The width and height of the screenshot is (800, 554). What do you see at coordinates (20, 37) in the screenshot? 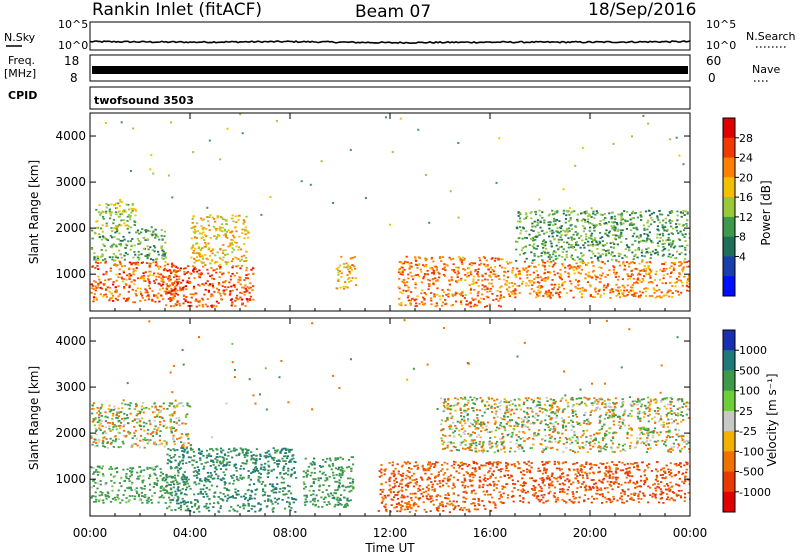
I see `n-sky-label: N.Sky` at bounding box center [20, 37].